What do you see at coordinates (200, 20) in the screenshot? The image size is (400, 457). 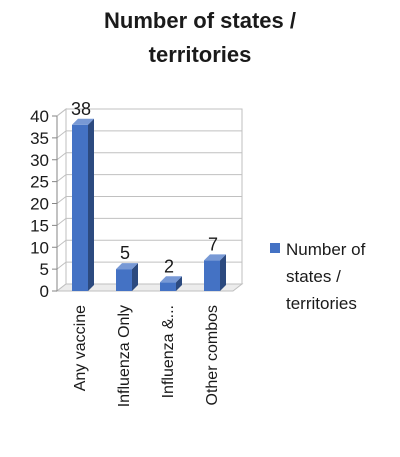 I see `chart-title-line-1: Number of states /` at bounding box center [200, 20].